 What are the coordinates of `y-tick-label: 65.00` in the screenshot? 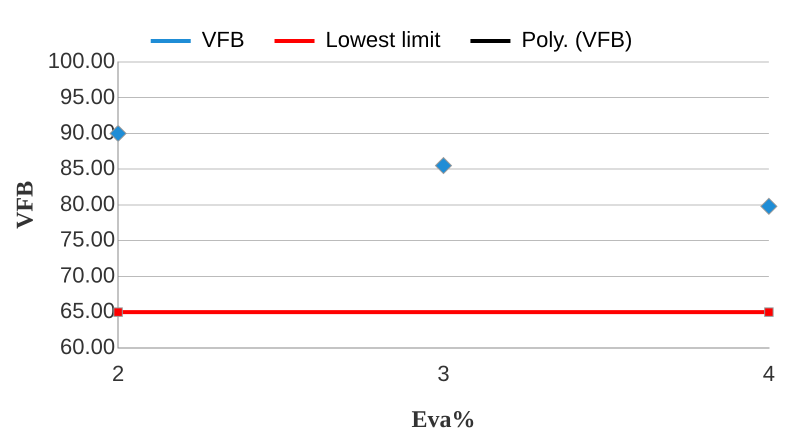 It's located at (88, 311).